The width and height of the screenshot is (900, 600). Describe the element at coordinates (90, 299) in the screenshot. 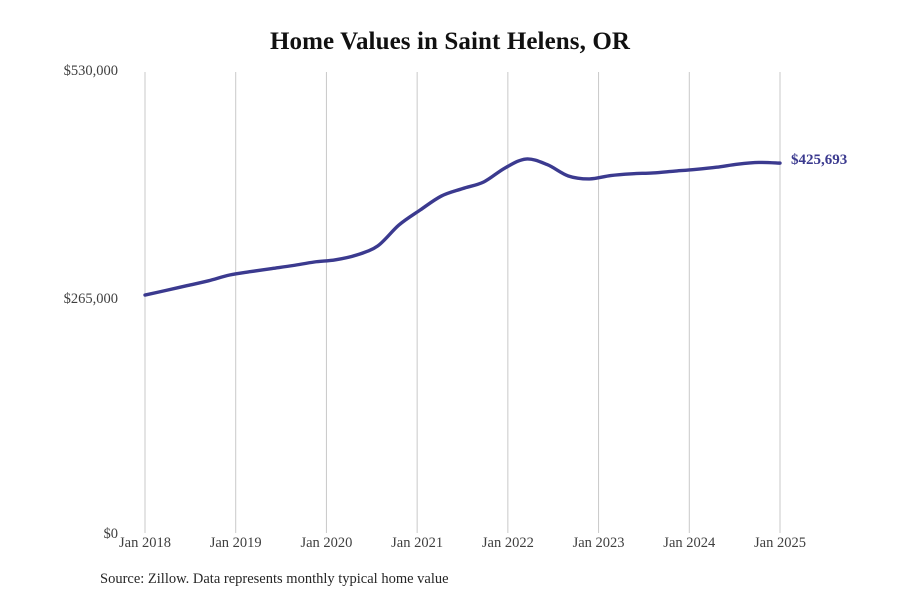

I see `y-axis-tick-label-mid: $265,000` at that location.